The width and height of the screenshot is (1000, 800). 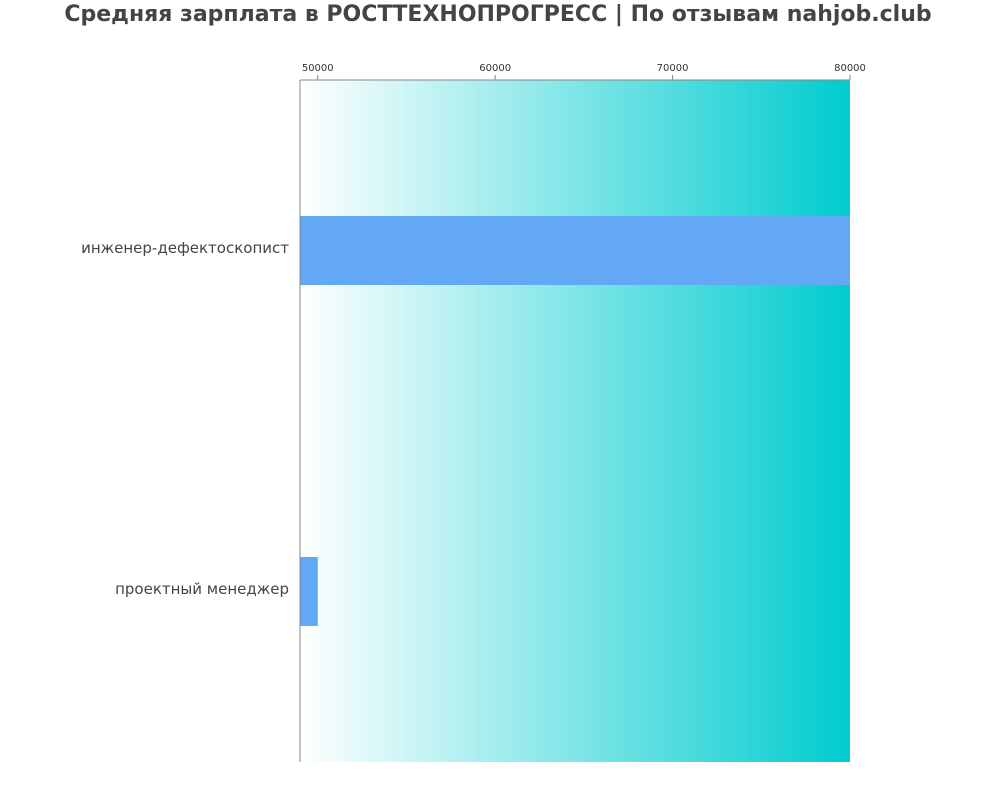 I want to click on y-tick-label: инженер-дефектоскопист, so click(x=185, y=248).